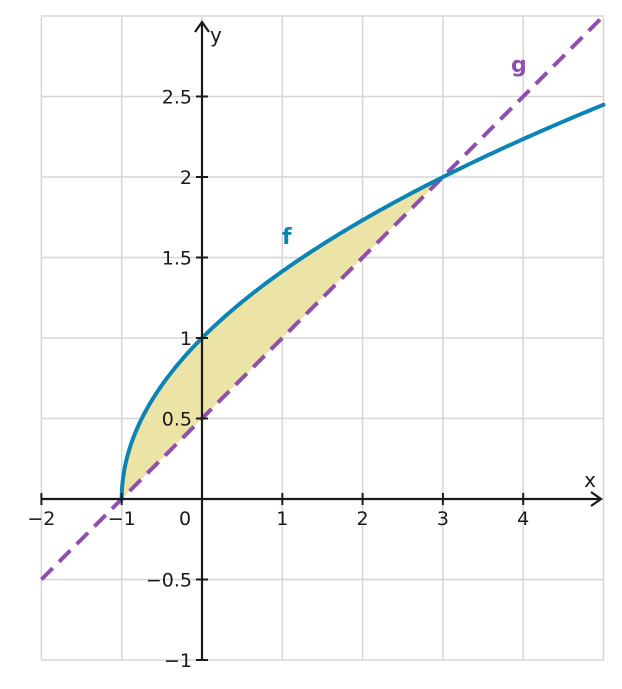  I want to click on y-tick-label: 1.5, so click(177, 259).